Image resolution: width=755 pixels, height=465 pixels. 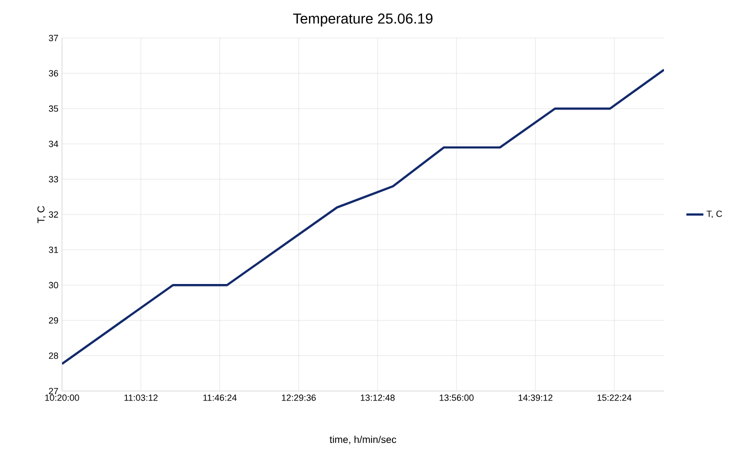 I want to click on x-tick-label: 14:39:12, so click(x=535, y=397).